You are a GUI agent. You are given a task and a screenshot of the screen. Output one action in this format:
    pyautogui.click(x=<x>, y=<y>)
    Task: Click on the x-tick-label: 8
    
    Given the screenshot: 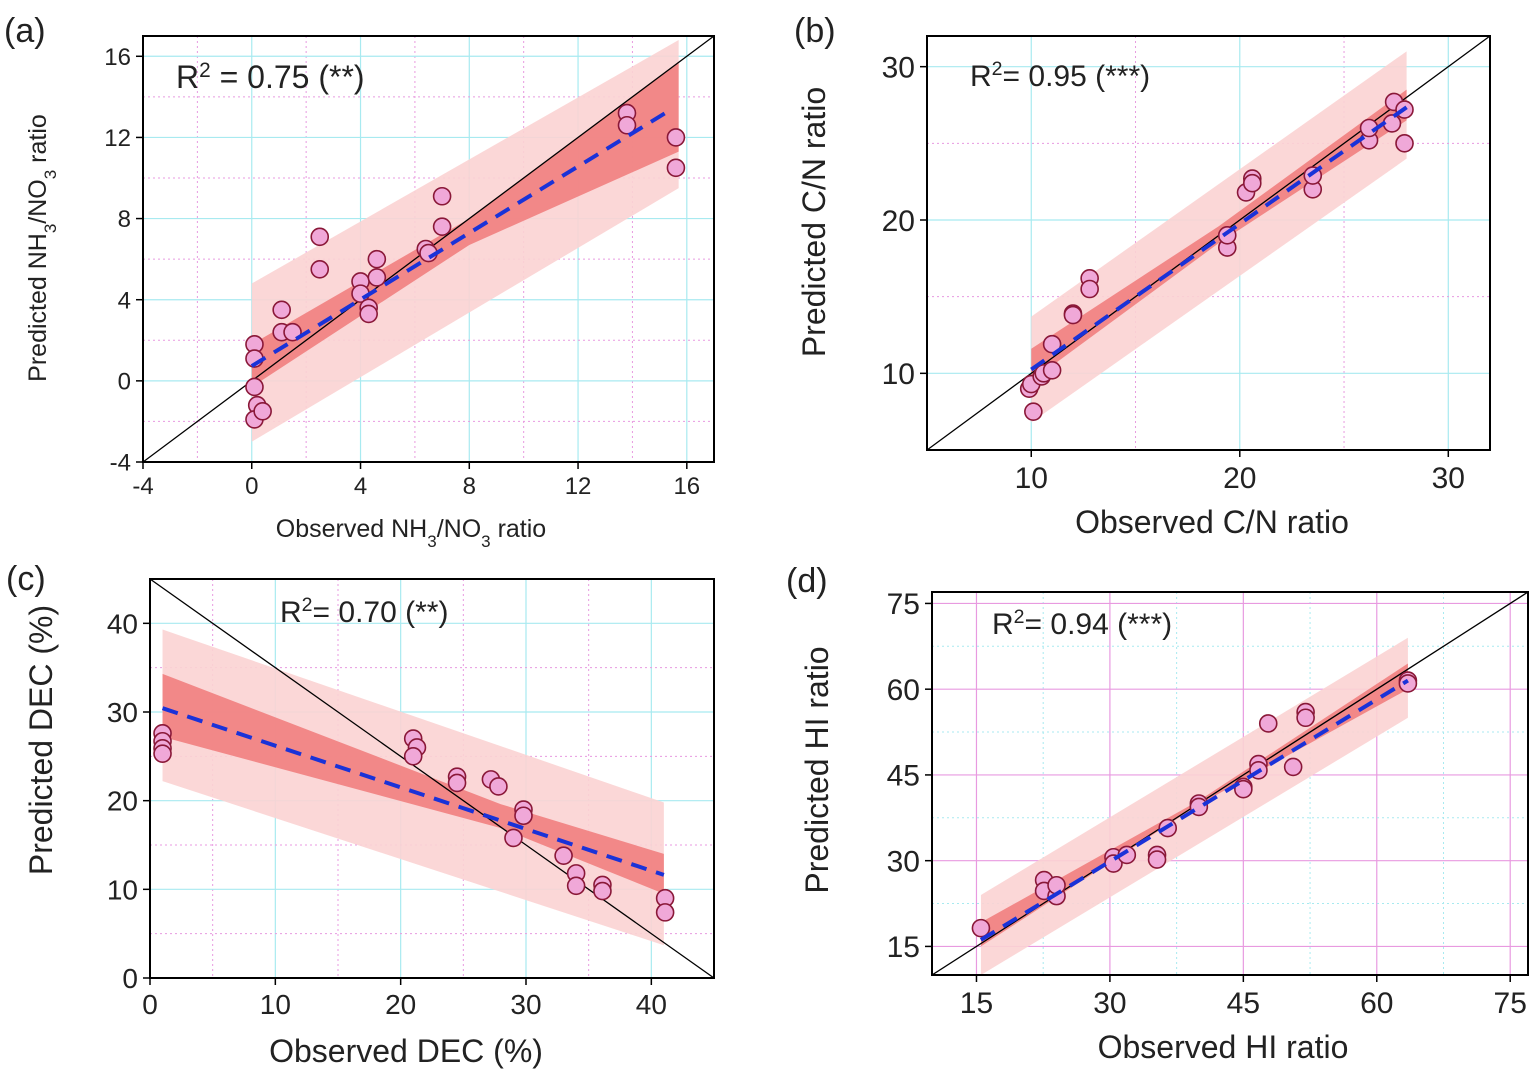 What is the action you would take?
    pyautogui.click(x=469, y=486)
    